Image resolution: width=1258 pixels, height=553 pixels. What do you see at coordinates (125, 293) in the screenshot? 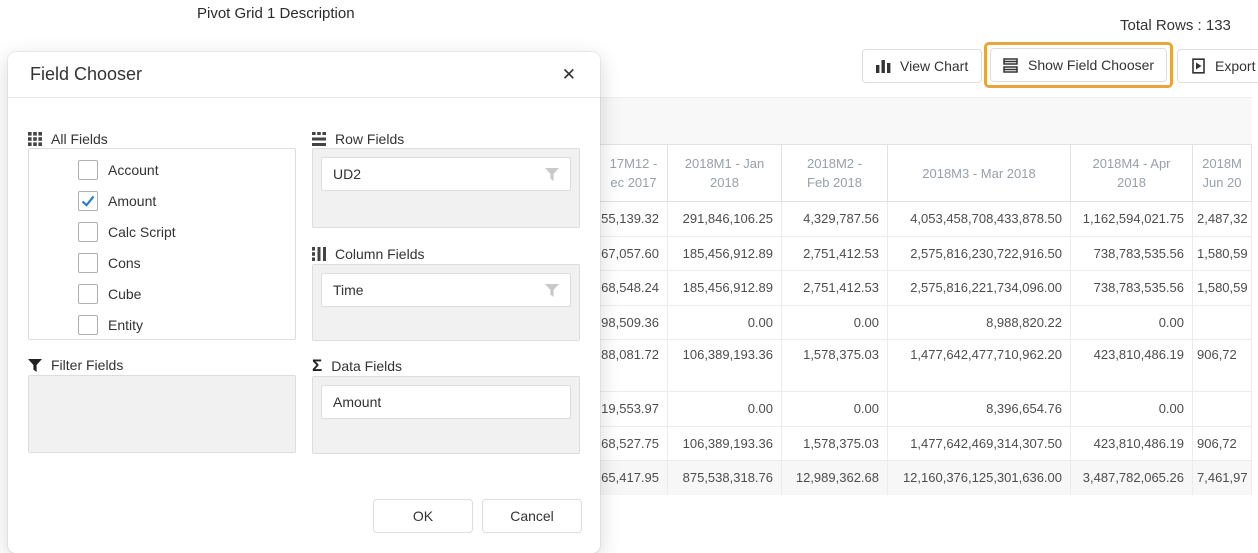
I see `field-label: Cube` at bounding box center [125, 293].